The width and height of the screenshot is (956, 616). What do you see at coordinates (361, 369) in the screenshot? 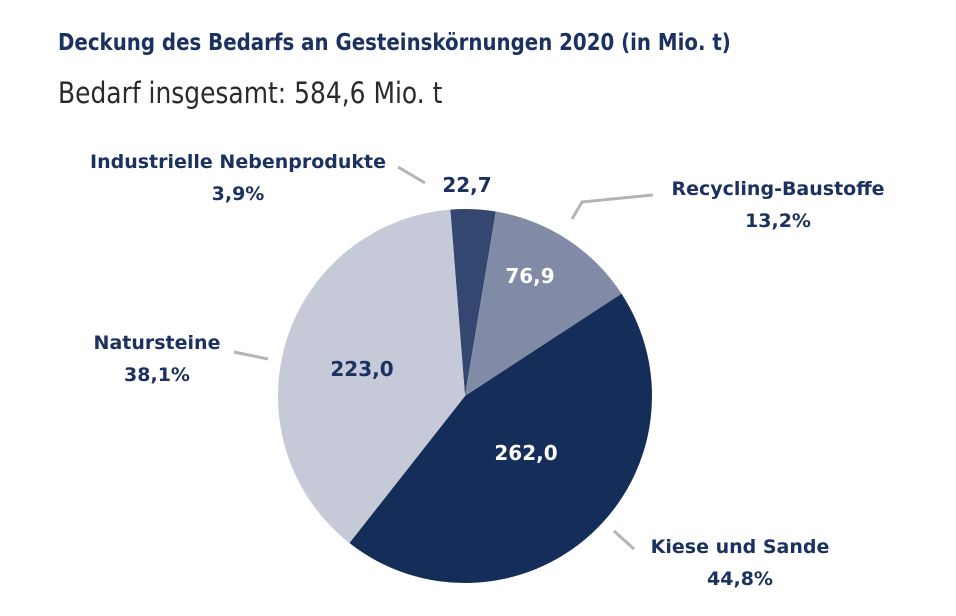
I see `value-label-natursteine: 223,0` at bounding box center [361, 369].